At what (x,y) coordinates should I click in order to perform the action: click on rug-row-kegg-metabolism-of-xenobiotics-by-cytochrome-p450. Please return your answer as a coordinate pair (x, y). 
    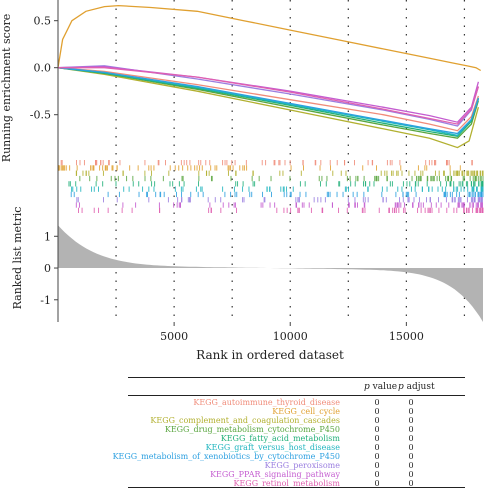
    Looking at the image, I should click on (277, 194).